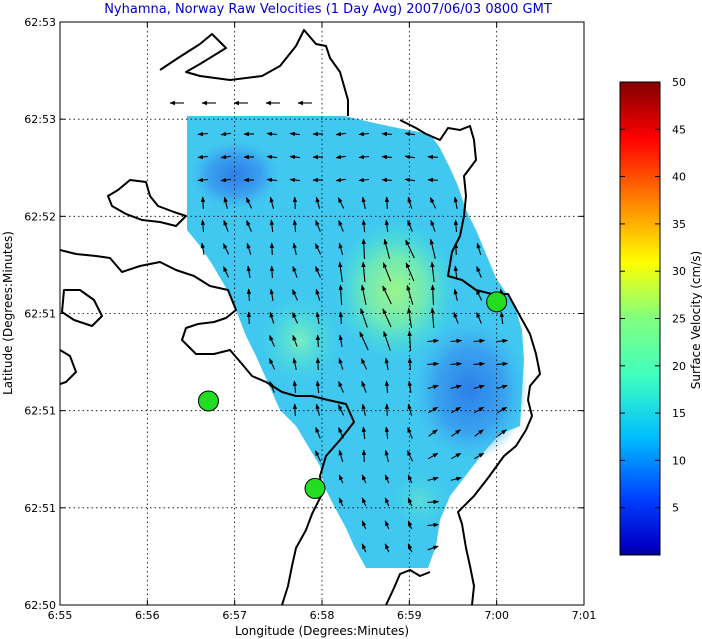  What do you see at coordinates (695, 320) in the screenshot?
I see `colorbar-label: Surface Velocity (cm/s)` at bounding box center [695, 320].